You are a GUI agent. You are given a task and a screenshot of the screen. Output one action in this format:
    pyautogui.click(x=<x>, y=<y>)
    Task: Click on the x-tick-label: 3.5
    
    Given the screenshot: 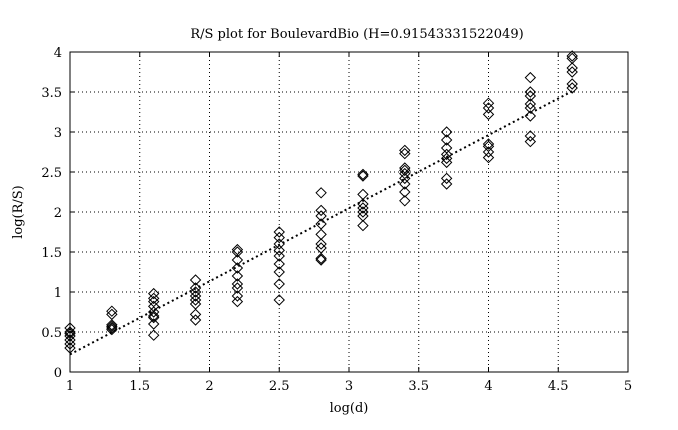 What is the action you would take?
    pyautogui.click(x=418, y=386)
    